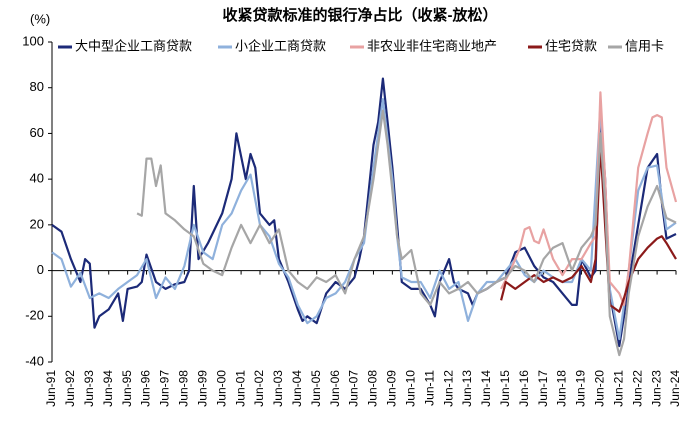  What do you see at coordinates (618, 388) in the screenshot?
I see `x-tick-label: Jun-21` at bounding box center [618, 388].